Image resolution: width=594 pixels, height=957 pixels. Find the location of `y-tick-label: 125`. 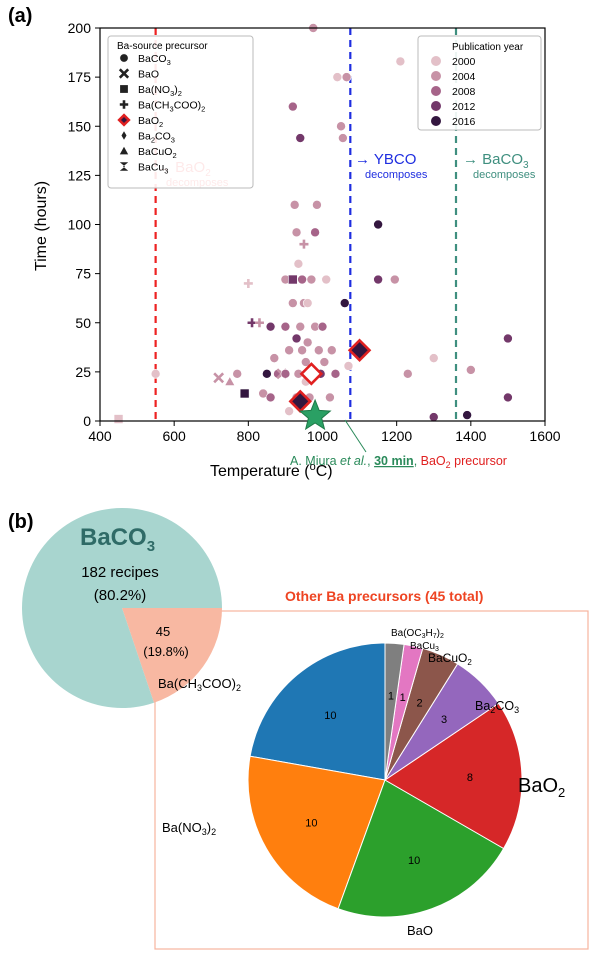

y-tick-label: 125 is located at coordinates (80, 175).